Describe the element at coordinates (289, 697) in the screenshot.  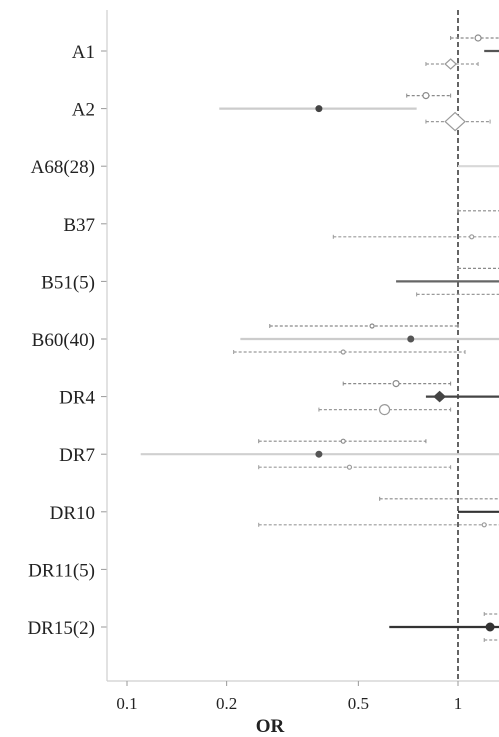
I see `x-axis: 0.10.20.51251020` at that location.